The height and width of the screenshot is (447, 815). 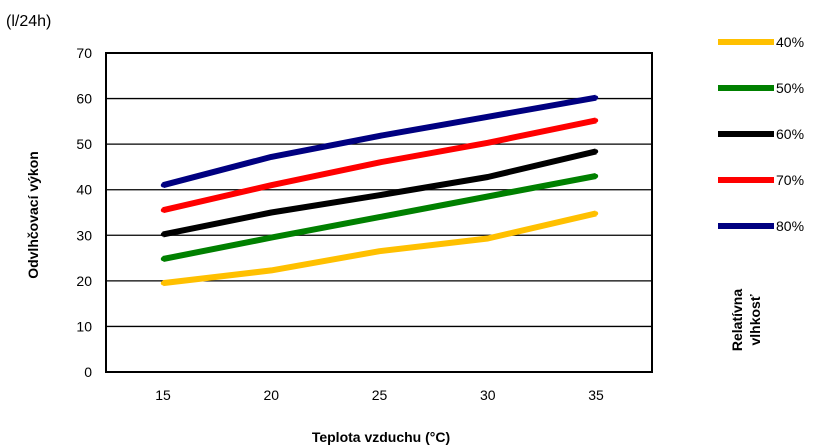 I want to click on series-50pct, so click(x=379, y=217).